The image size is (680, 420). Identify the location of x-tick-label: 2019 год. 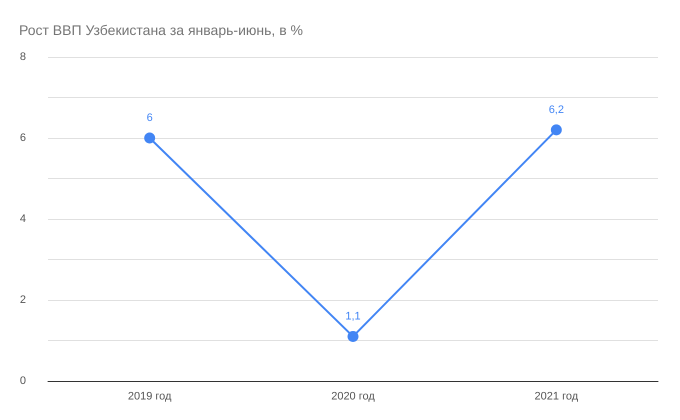
(150, 396).